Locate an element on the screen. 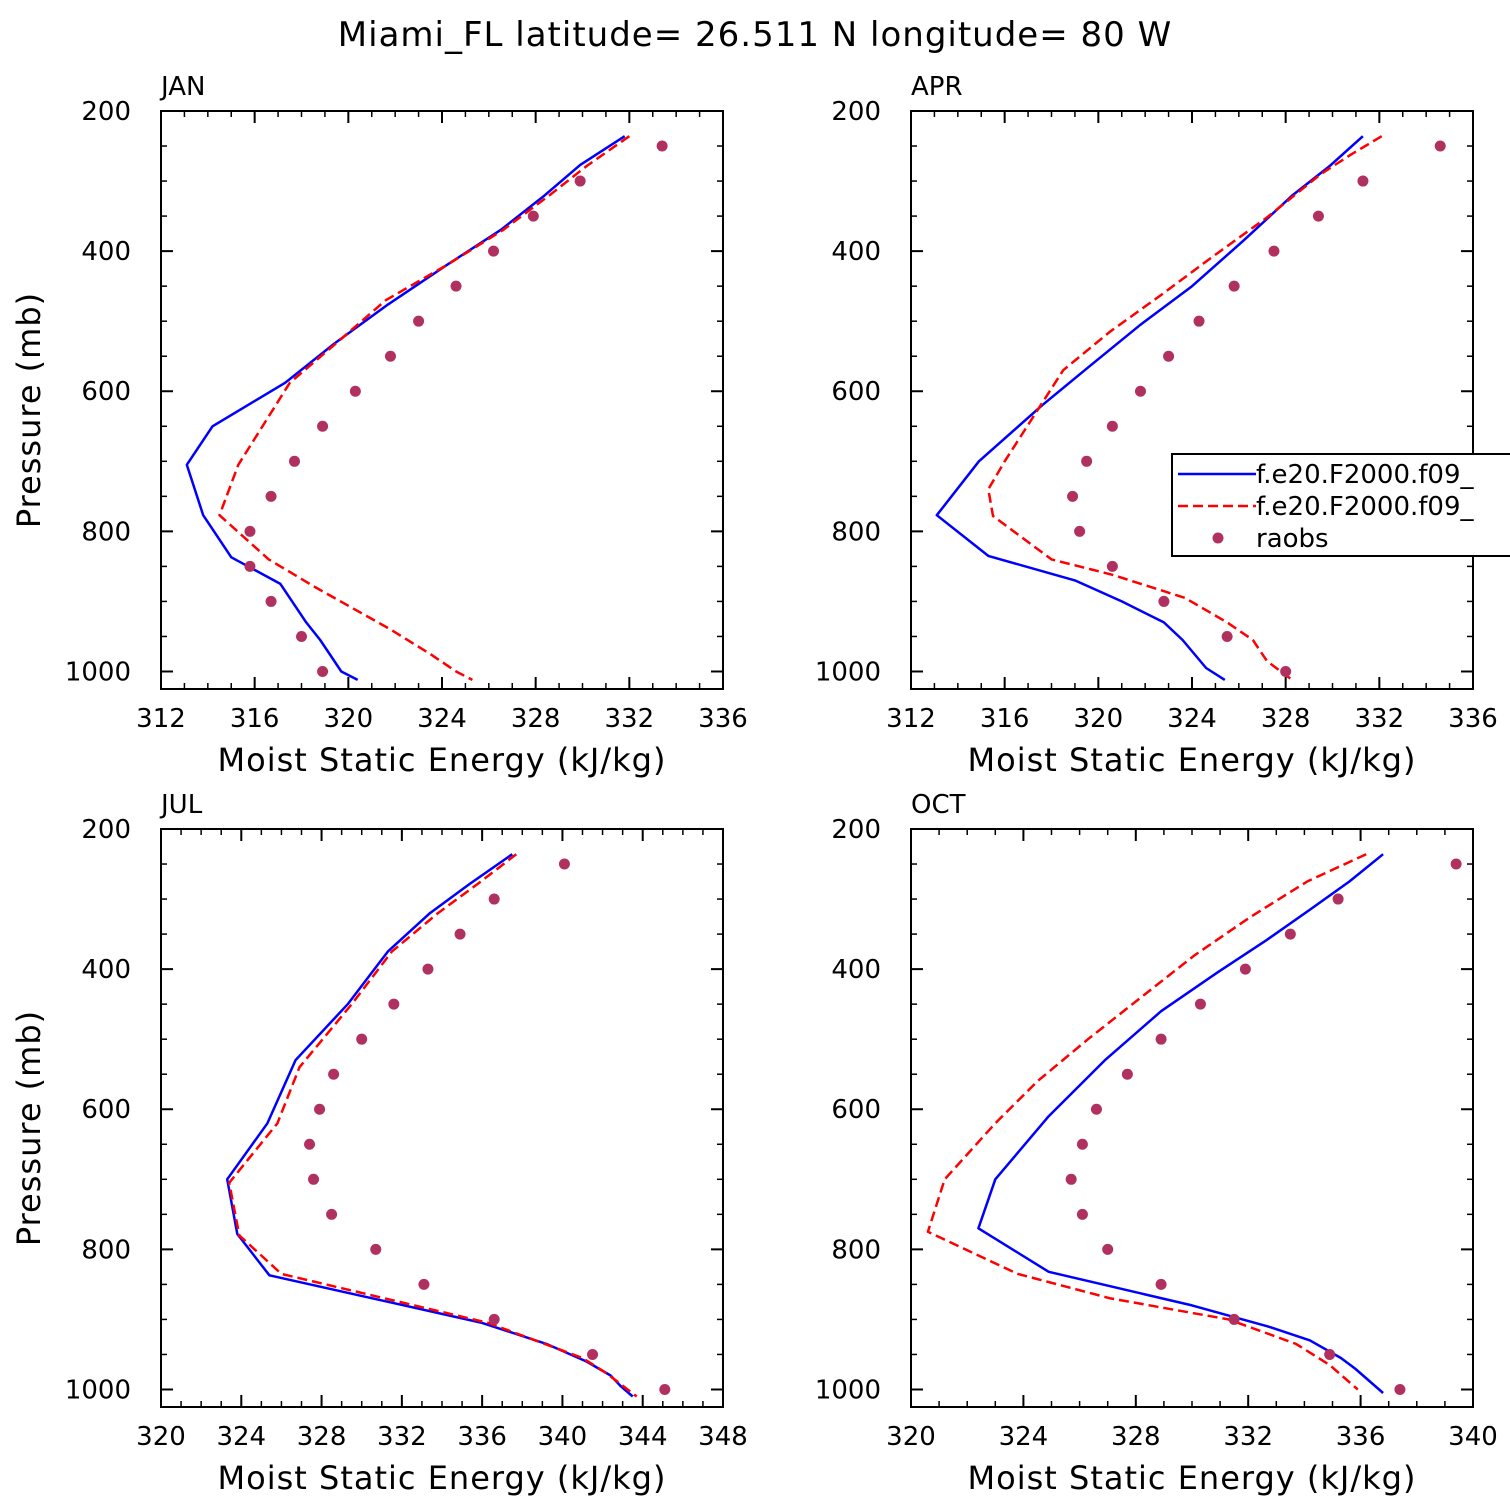  x-tick-label: 332 is located at coordinates (630, 719).